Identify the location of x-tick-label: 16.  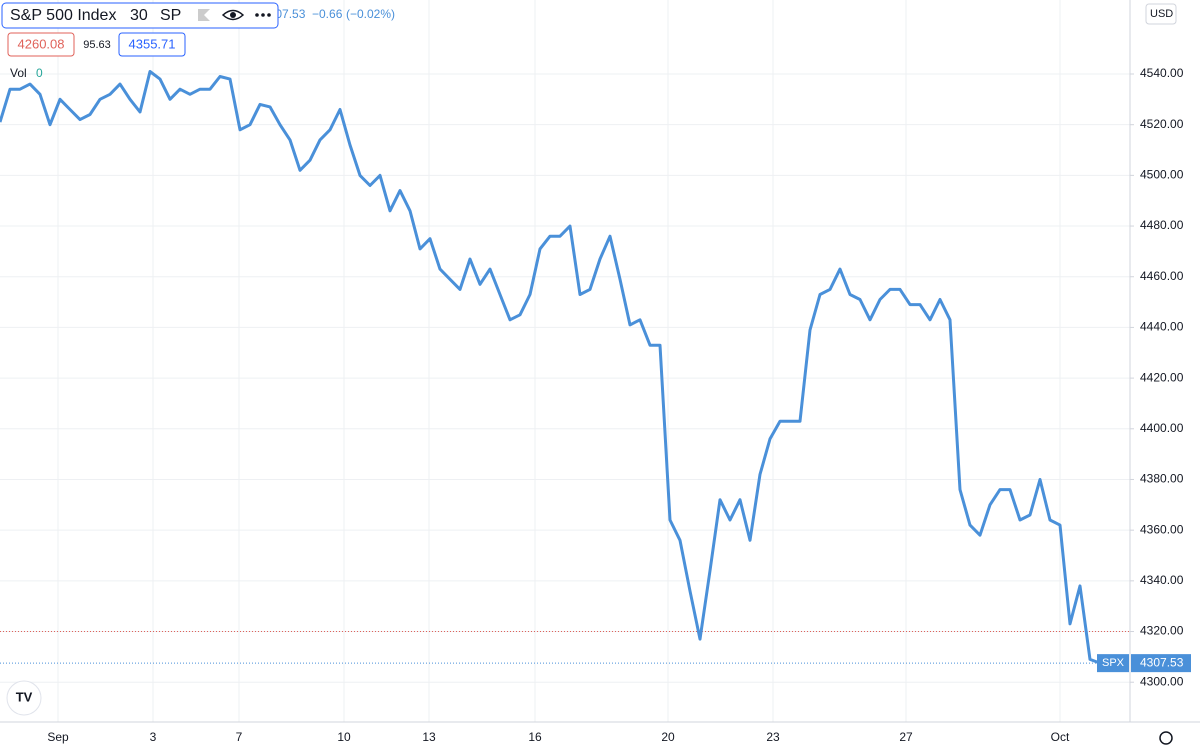
(535, 737).